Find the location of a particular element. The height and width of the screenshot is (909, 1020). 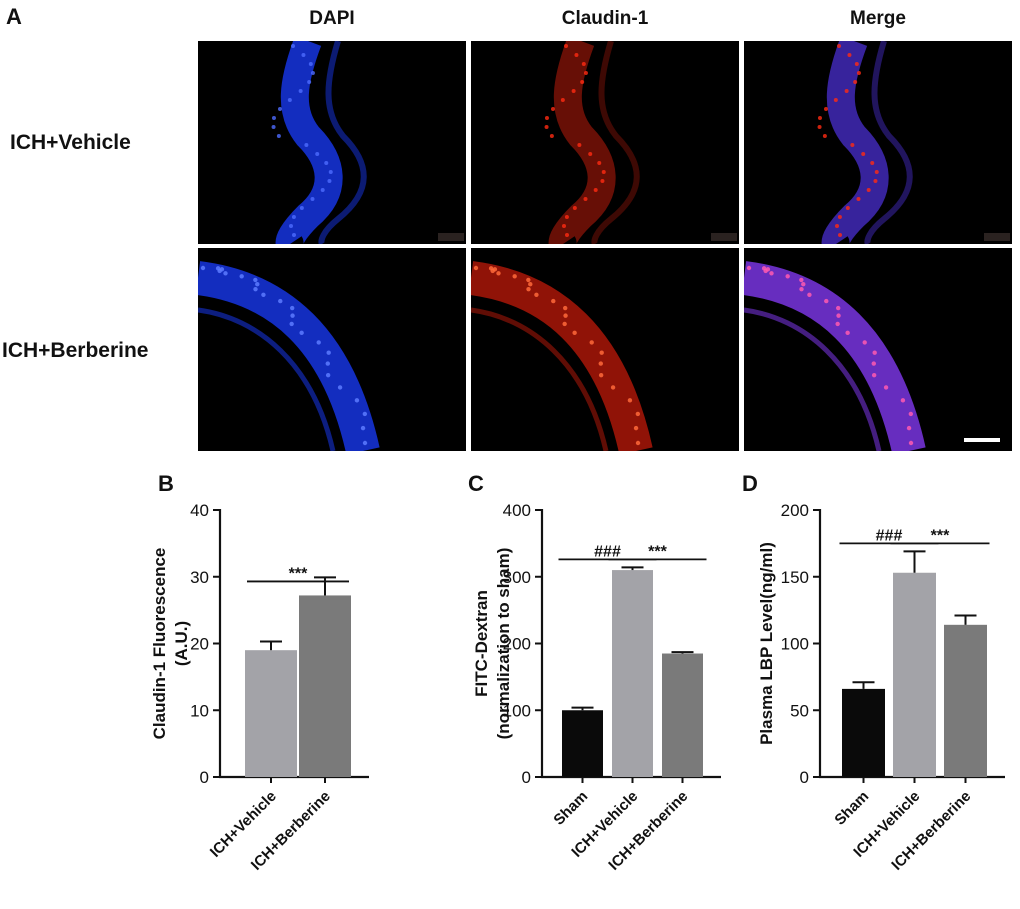

micrograph-vehicle-merge is located at coordinates (878, 142).